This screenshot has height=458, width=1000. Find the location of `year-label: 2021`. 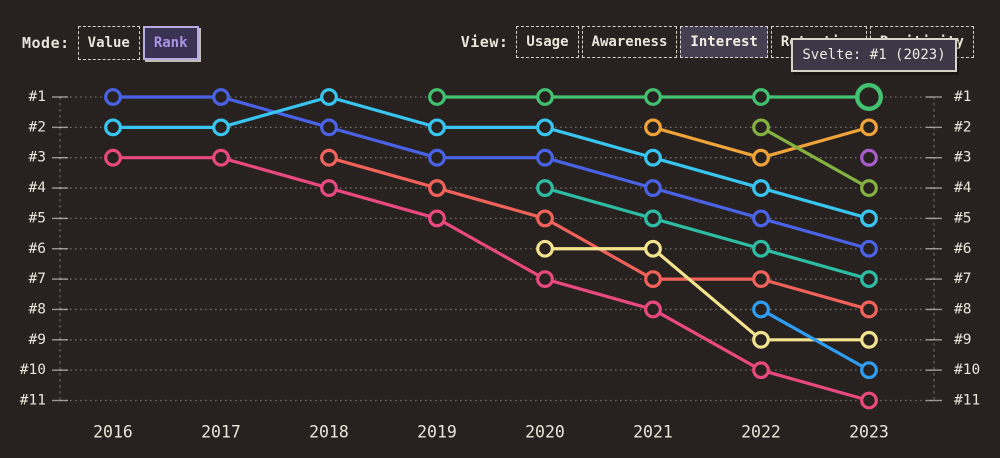

year-label: 2021 is located at coordinates (653, 432).